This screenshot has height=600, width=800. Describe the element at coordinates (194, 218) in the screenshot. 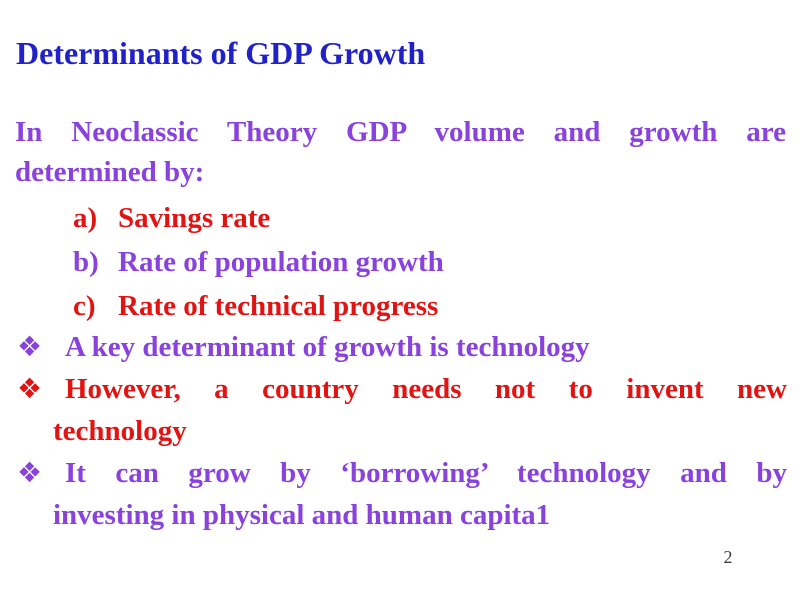

I see `list-item-text: Savings rate` at that location.